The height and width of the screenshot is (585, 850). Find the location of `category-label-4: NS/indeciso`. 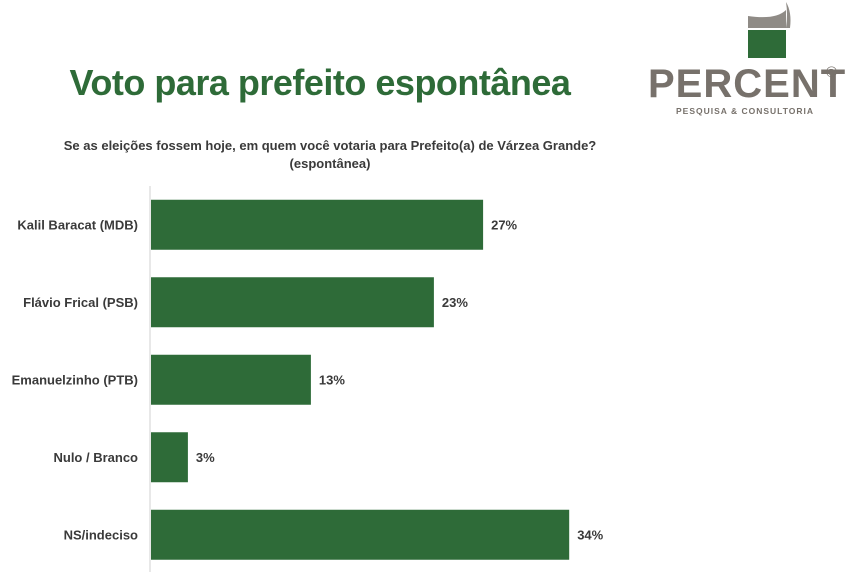

category-label-4: NS/indeciso is located at coordinates (101, 534).